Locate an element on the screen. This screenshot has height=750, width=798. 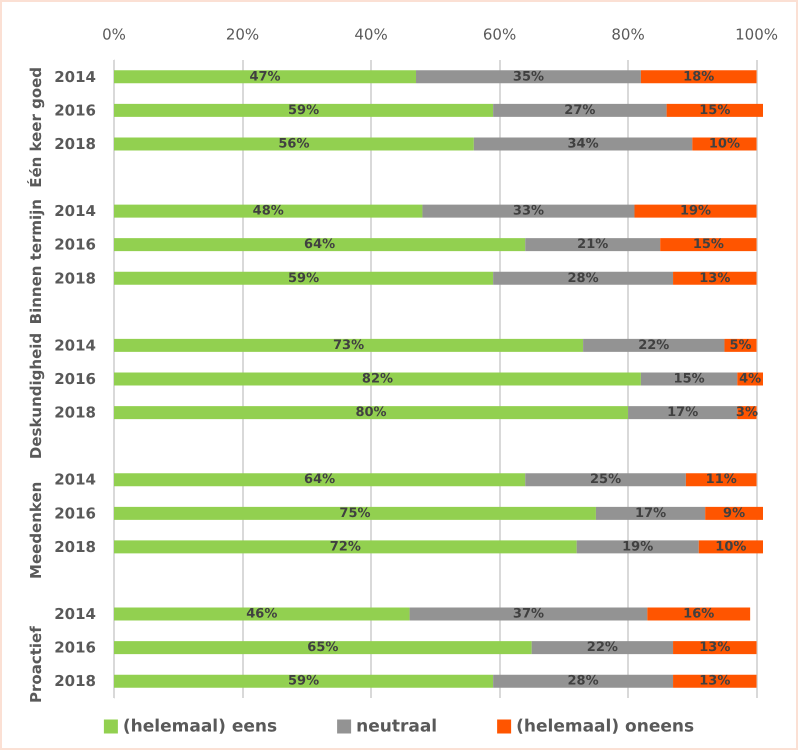
data-label: 72% is located at coordinates (345, 546).